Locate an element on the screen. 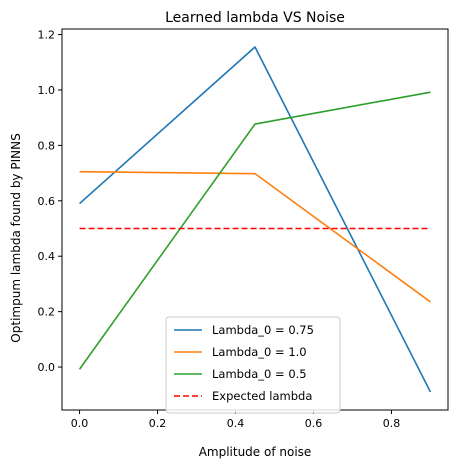 The image size is (458, 468). y-tick-label: 0.8 is located at coordinates (47, 145).